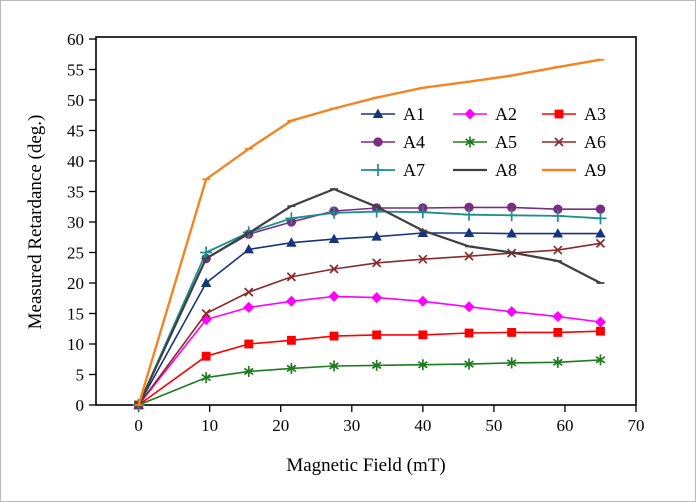  Describe the element at coordinates (559, 114) in the screenshot. I see `legend-marker-A3` at that location.